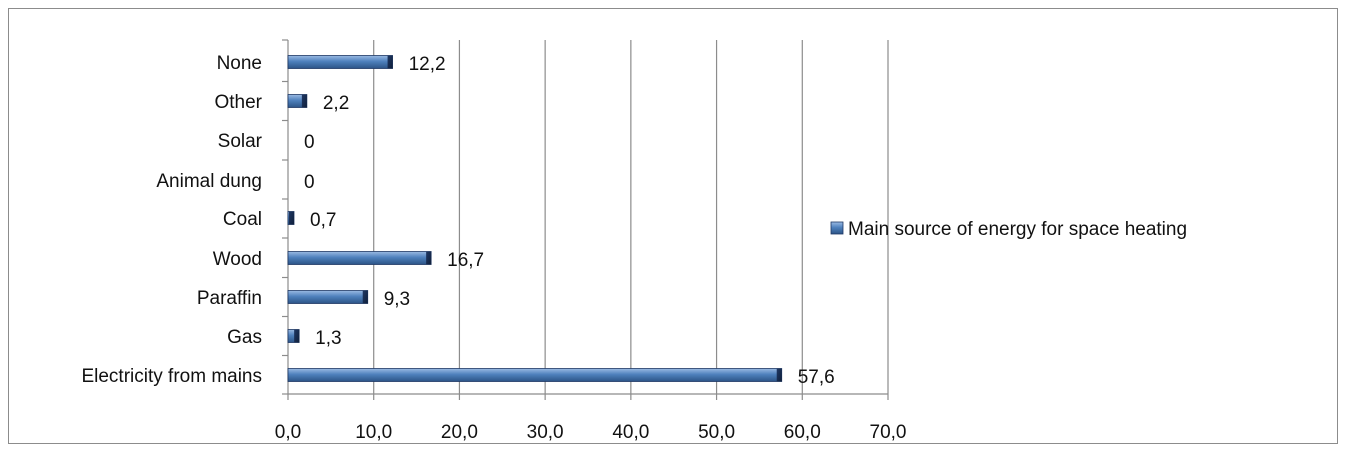 The image size is (1346, 452). What do you see at coordinates (240, 141) in the screenshot?
I see `category-label: Solar` at bounding box center [240, 141].